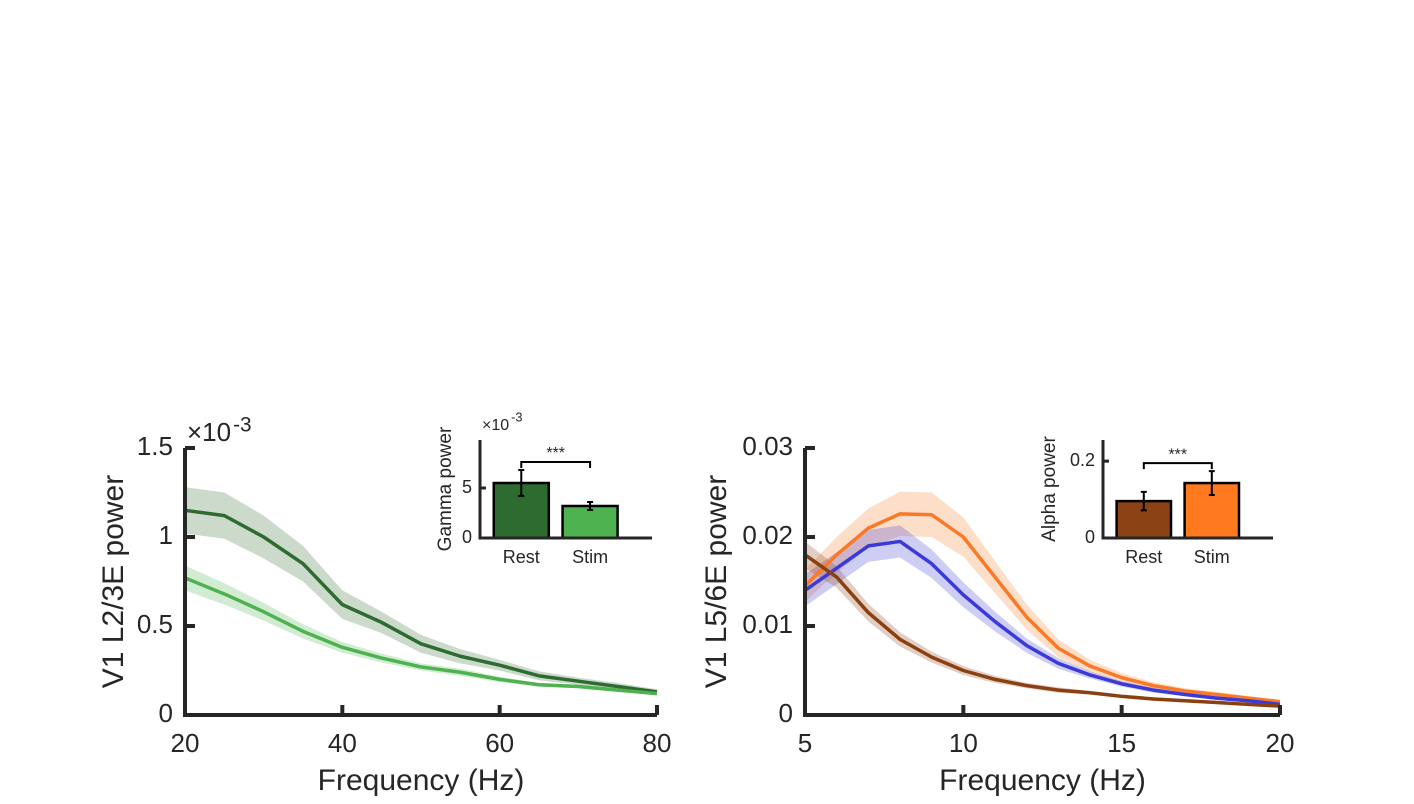 This screenshot has width=1414, height=804. What do you see at coordinates (445, 488) in the screenshot?
I see `y-axis-label: Gamma power` at bounding box center [445, 488].